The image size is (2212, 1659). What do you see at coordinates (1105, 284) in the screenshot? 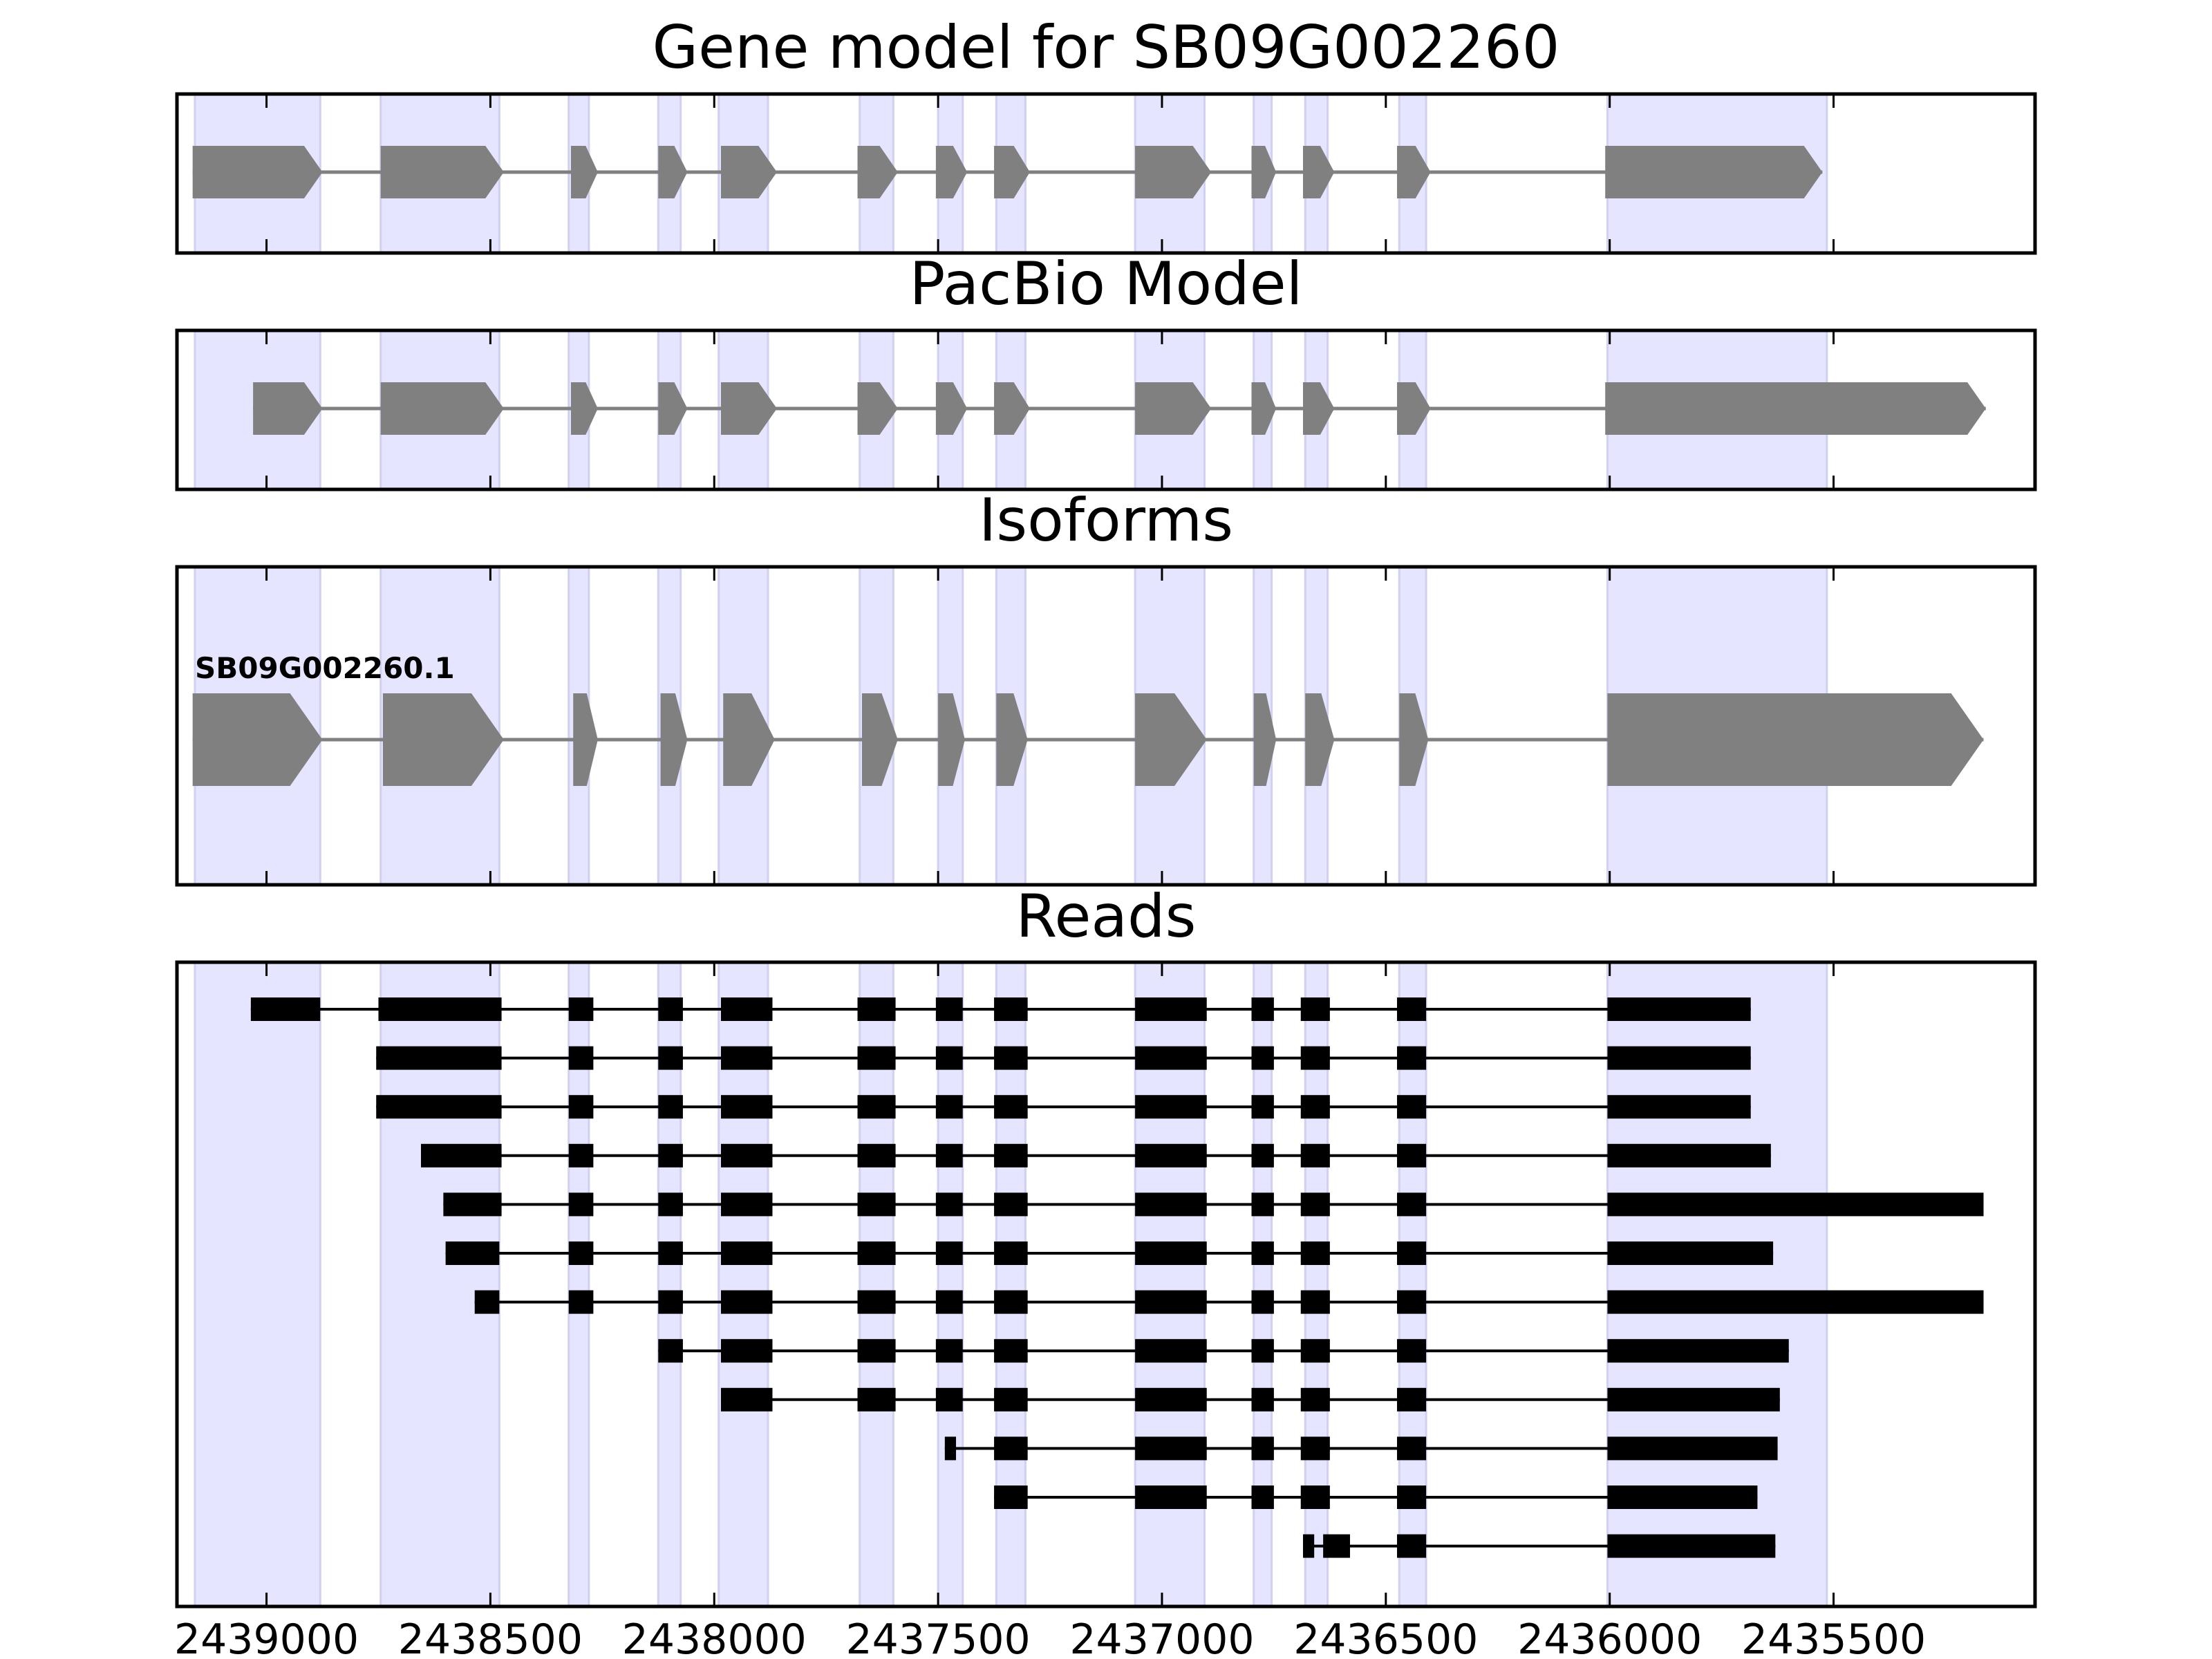
I see `pacbio-model-title: PacBio Model` at bounding box center [1105, 284].